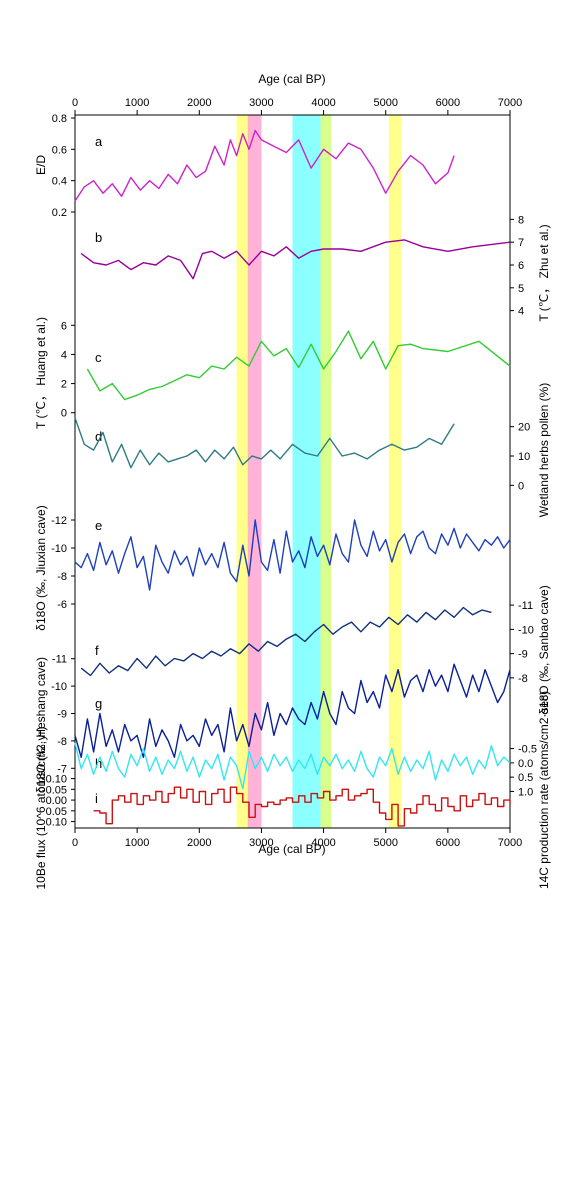  I want to click on y-tick-label-h: 1.0, so click(525, 792).